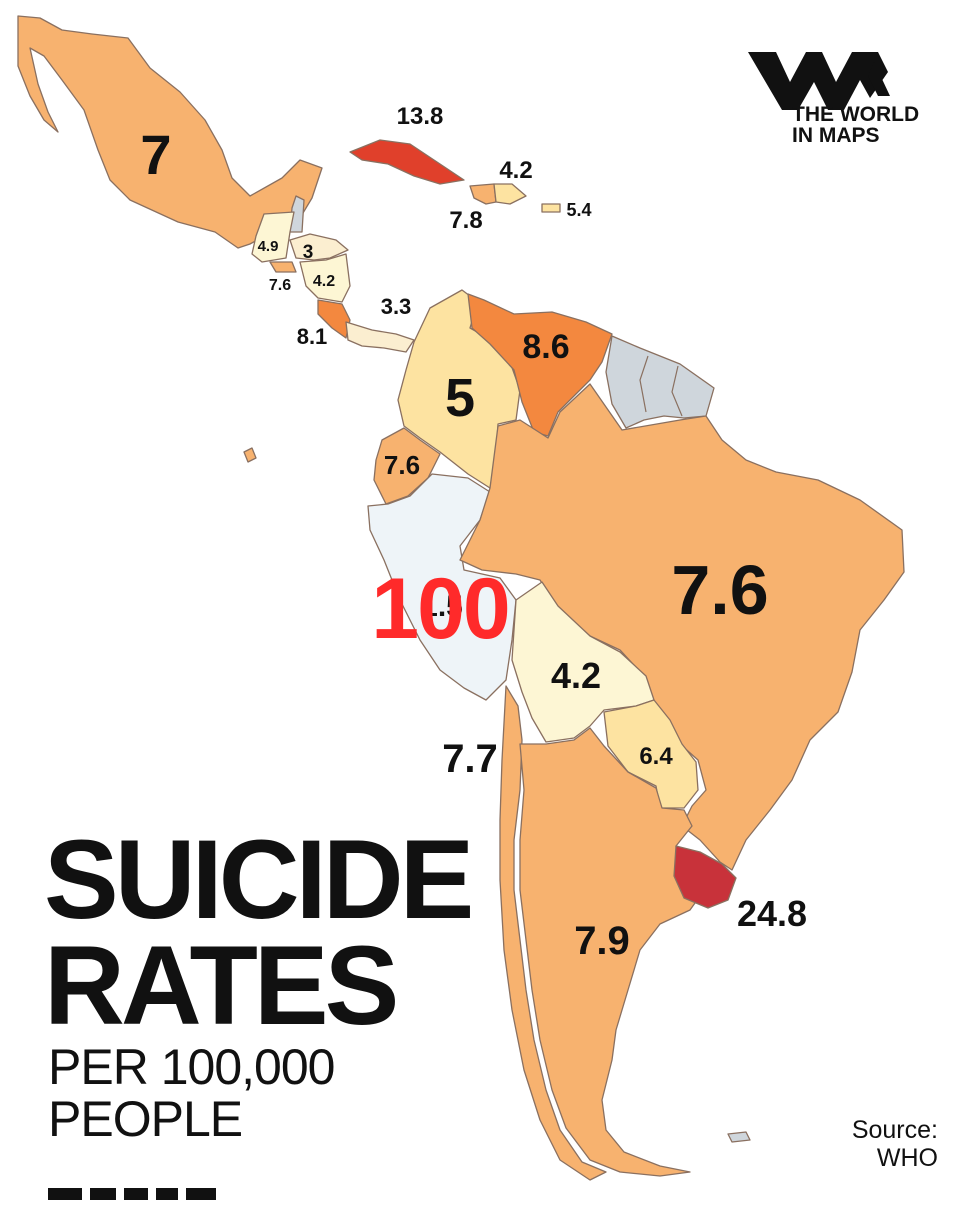 This screenshot has width=960, height=1206. Describe the element at coordinates (402, 465) in the screenshot. I see `rate-label-ecuador: 7.6` at that location.